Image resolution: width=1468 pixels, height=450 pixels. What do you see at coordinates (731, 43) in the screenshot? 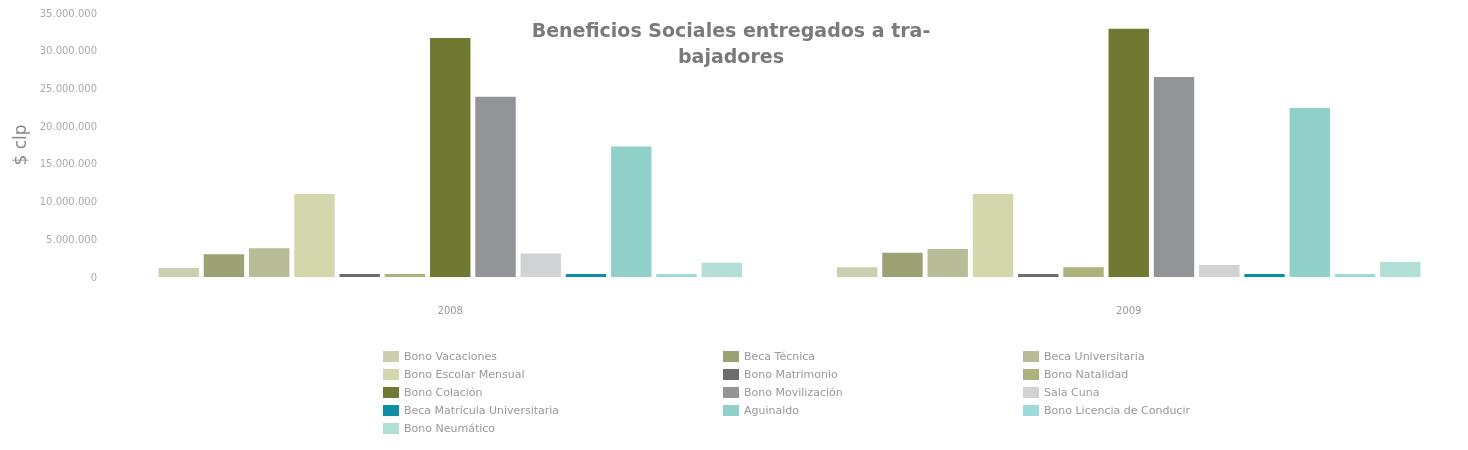
I see `text: Beneficios Sociales entregados a tra- bajadores` at bounding box center [731, 43].